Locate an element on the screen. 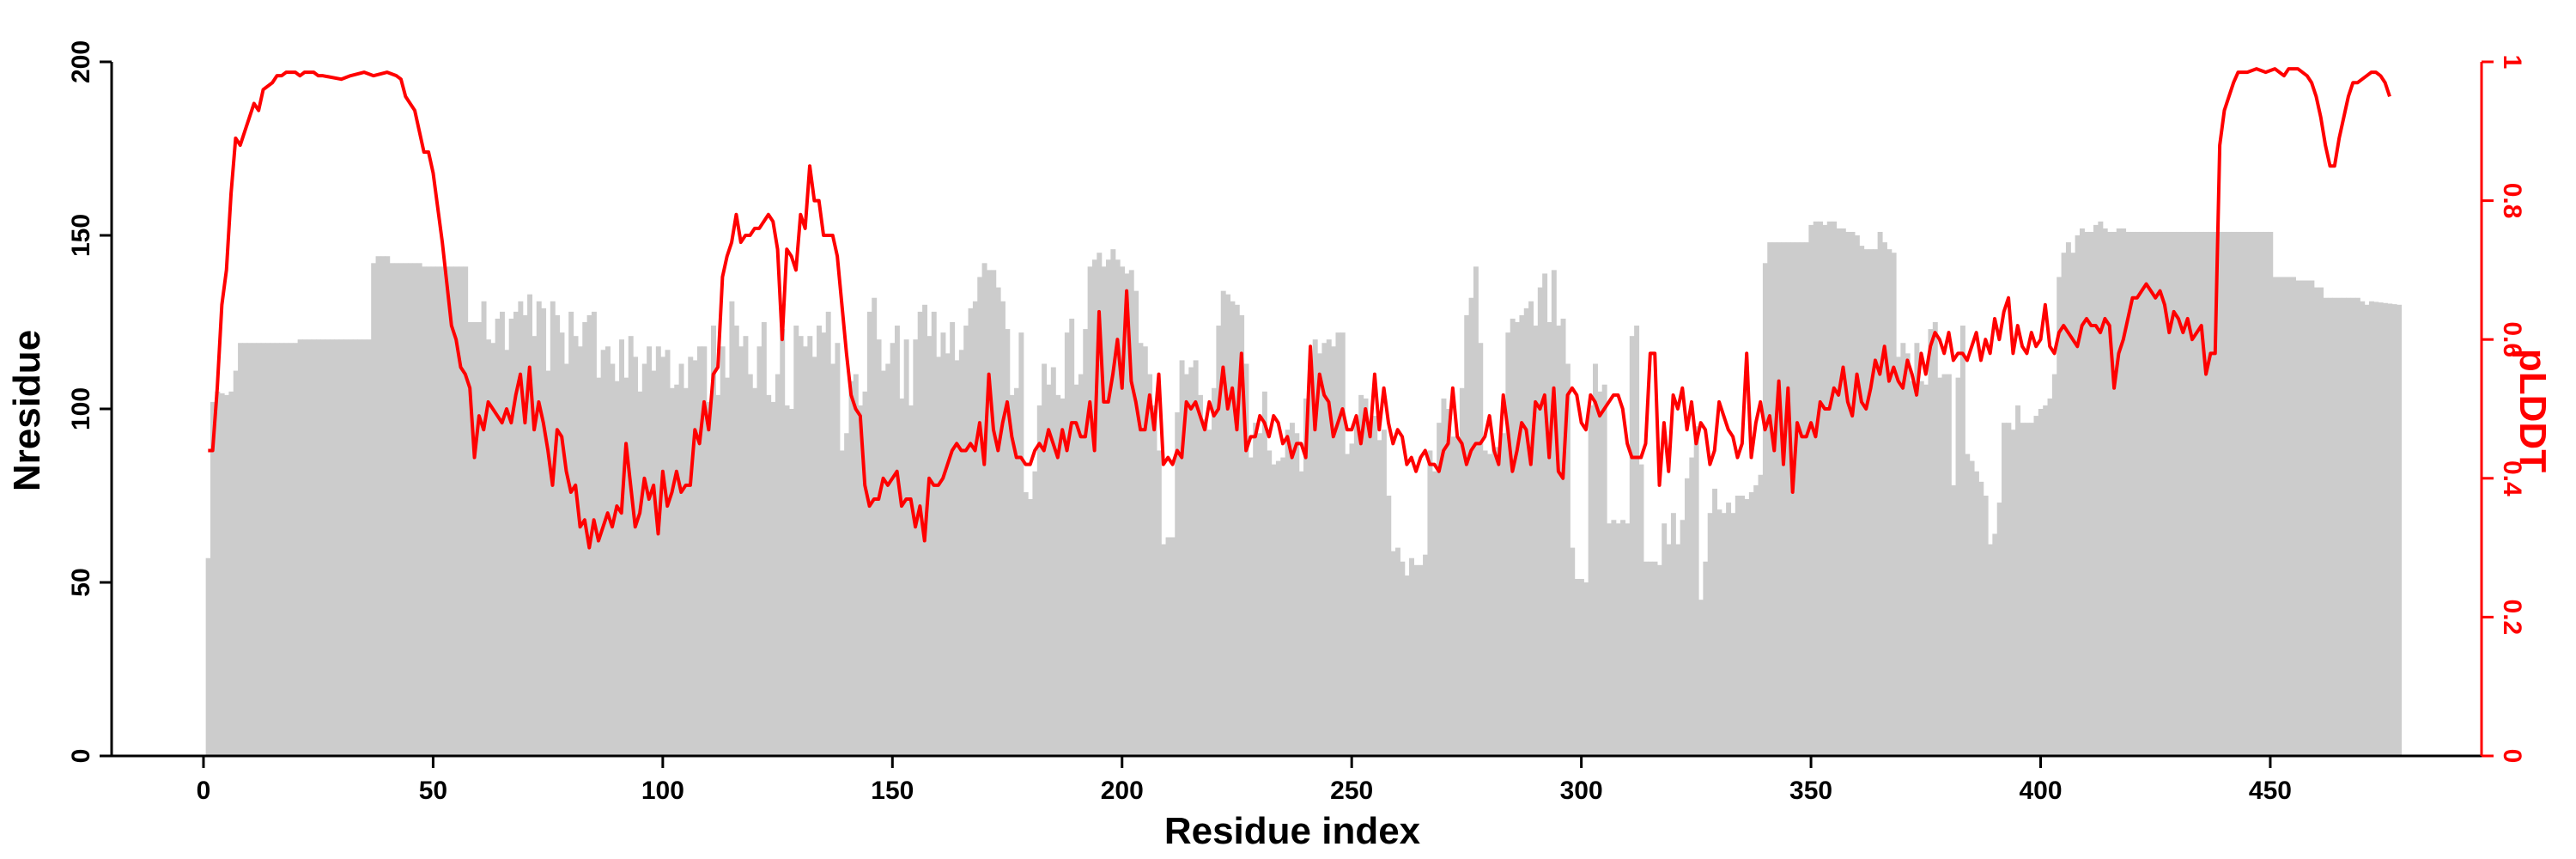 The width and height of the screenshot is (2576, 859). y-tick-label-left: 150 is located at coordinates (81, 235).